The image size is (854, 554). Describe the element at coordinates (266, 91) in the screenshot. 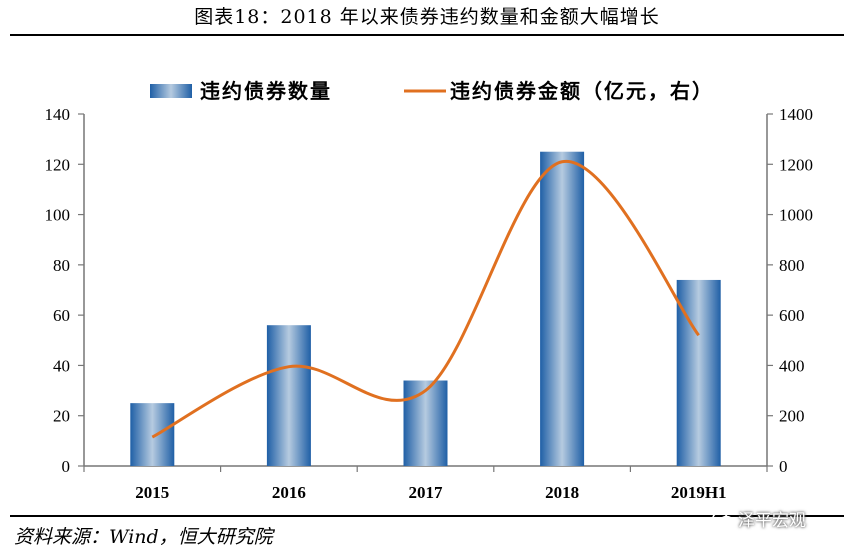

I see `legend-label-bar: 违约债券数量` at that location.